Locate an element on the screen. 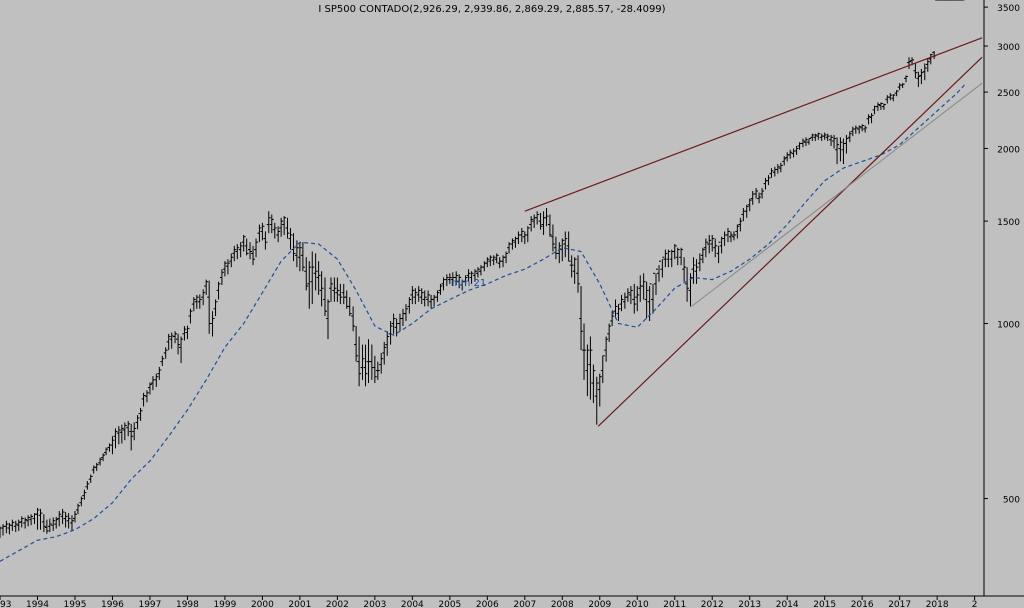 The height and width of the screenshot is (608, 1024). y-tick-label: 2000 is located at coordinates (1008, 150).